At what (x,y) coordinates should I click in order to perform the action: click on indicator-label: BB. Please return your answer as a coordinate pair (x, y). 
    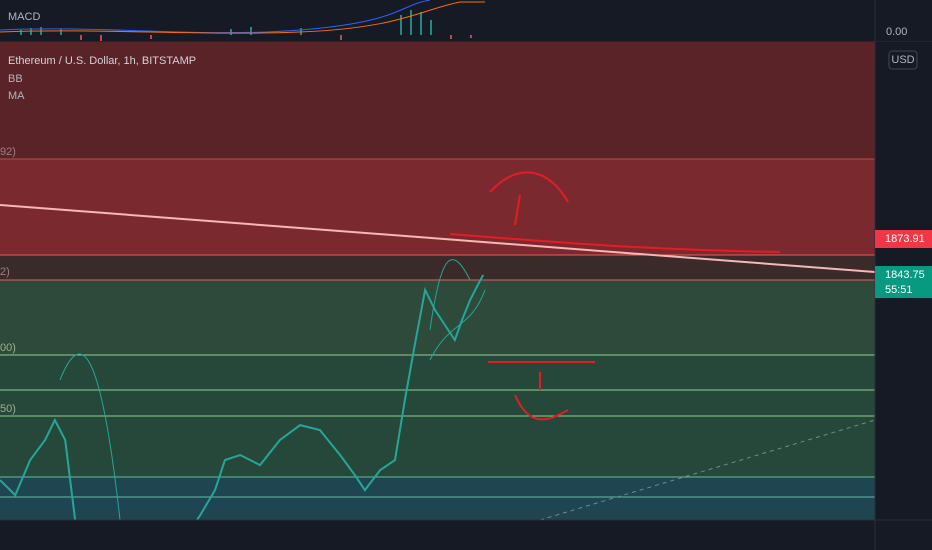
    Looking at the image, I should click on (15, 79).